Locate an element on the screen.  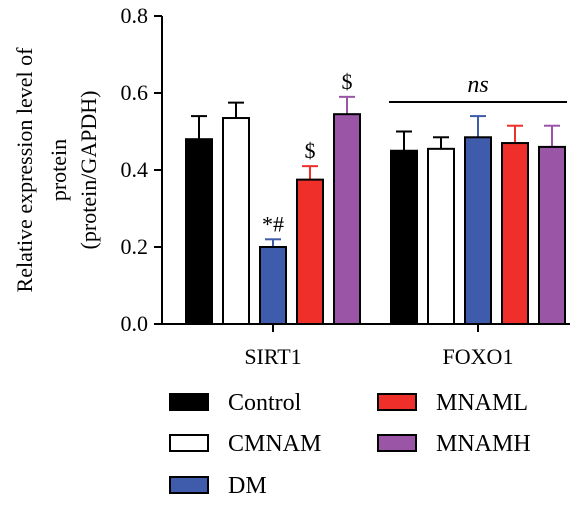
y-axis-title-line: Relative expression level of is located at coordinates (24, 170).